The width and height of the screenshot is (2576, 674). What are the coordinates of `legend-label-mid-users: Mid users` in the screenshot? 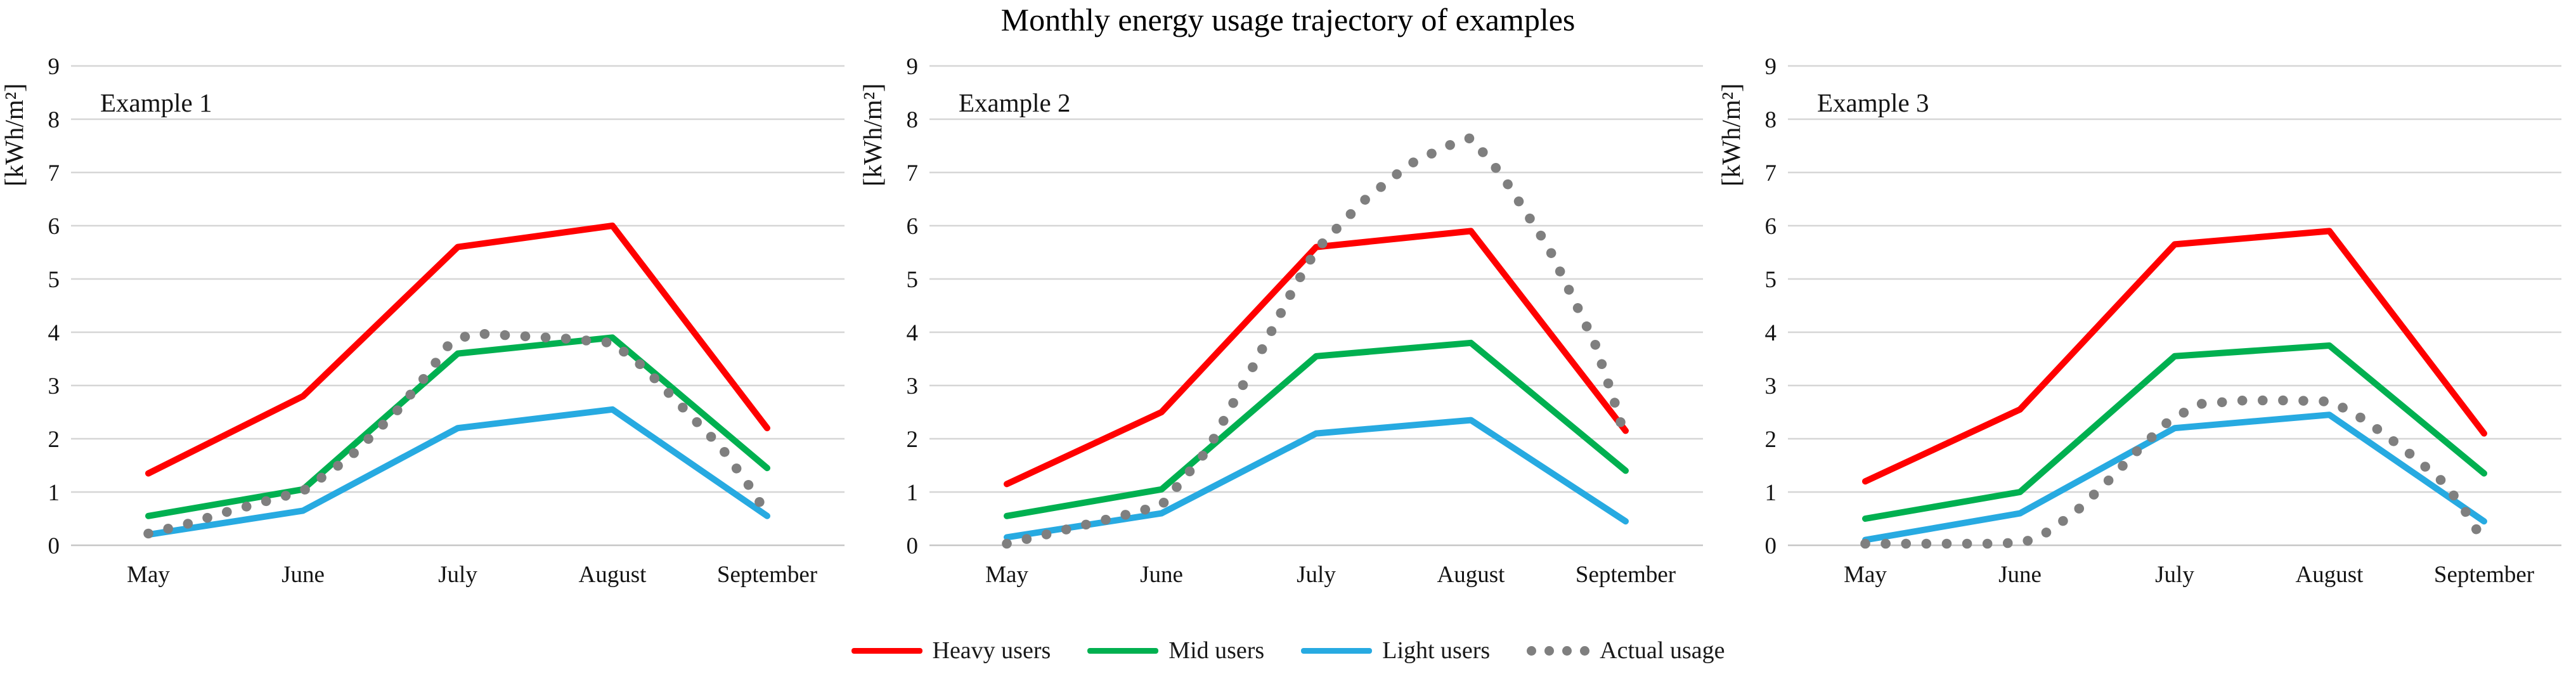 It's located at (1216, 650).